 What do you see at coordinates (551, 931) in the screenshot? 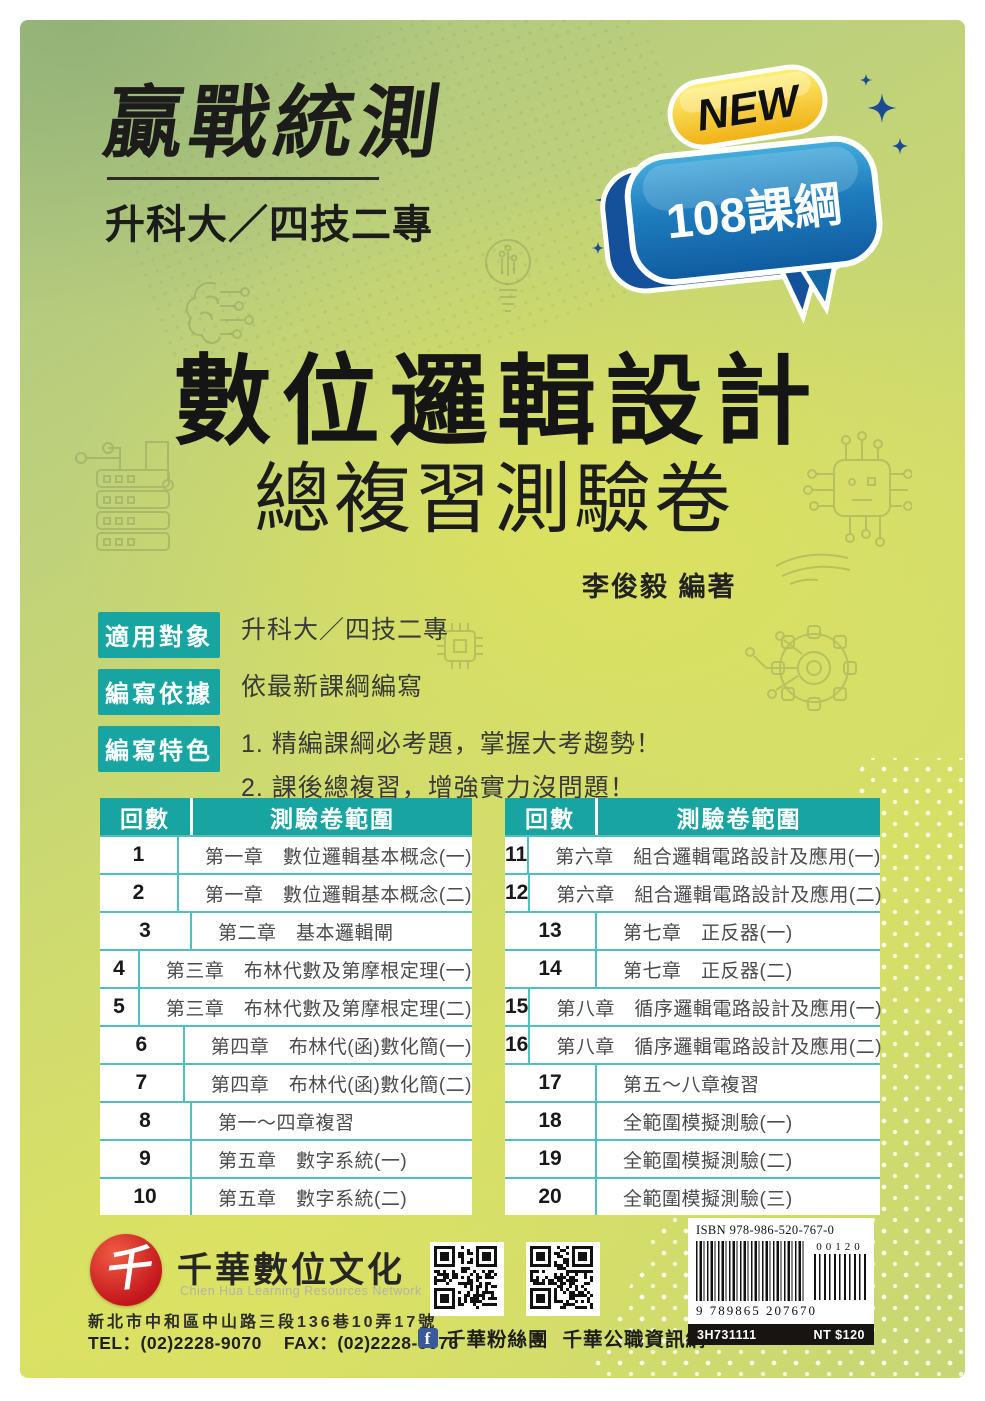
I see `round-no: 13` at bounding box center [551, 931].